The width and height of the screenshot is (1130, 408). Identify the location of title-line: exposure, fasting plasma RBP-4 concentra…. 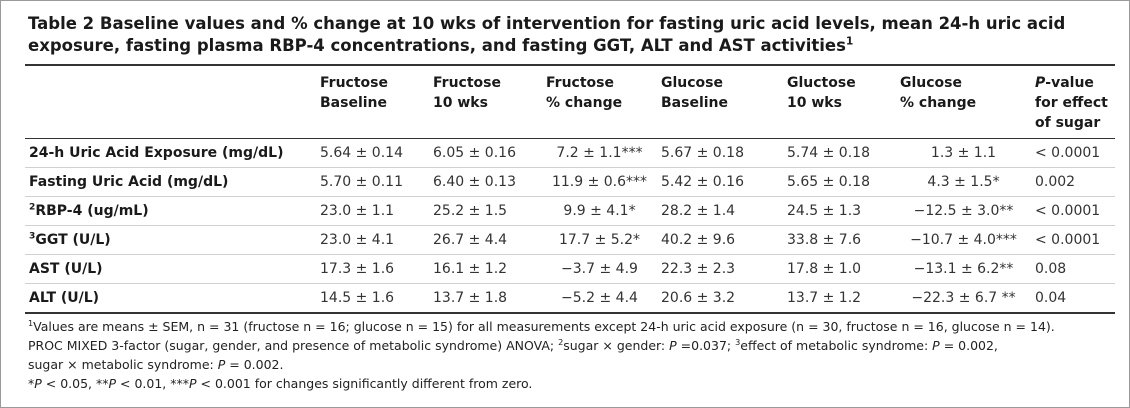
(573, 46).